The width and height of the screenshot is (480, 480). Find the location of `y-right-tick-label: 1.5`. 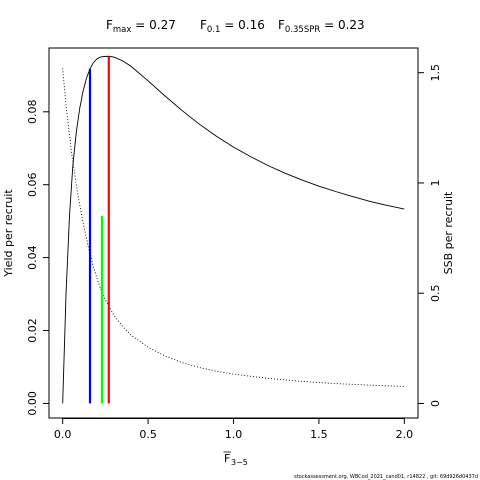

y-right-tick-label: 1.5 is located at coordinates (435, 73).